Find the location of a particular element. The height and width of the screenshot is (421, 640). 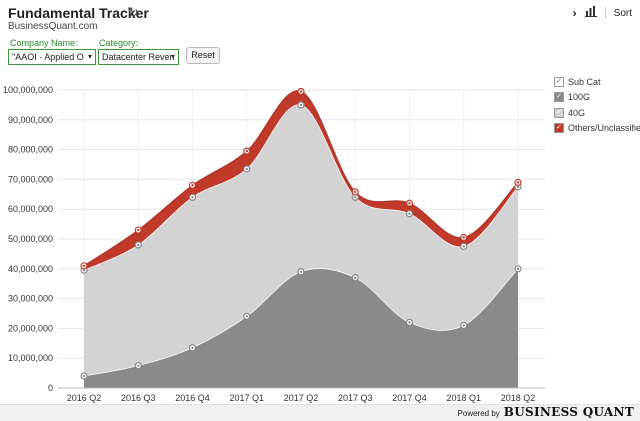

y-tick-label: 80,000,000 is located at coordinates (30, 150).